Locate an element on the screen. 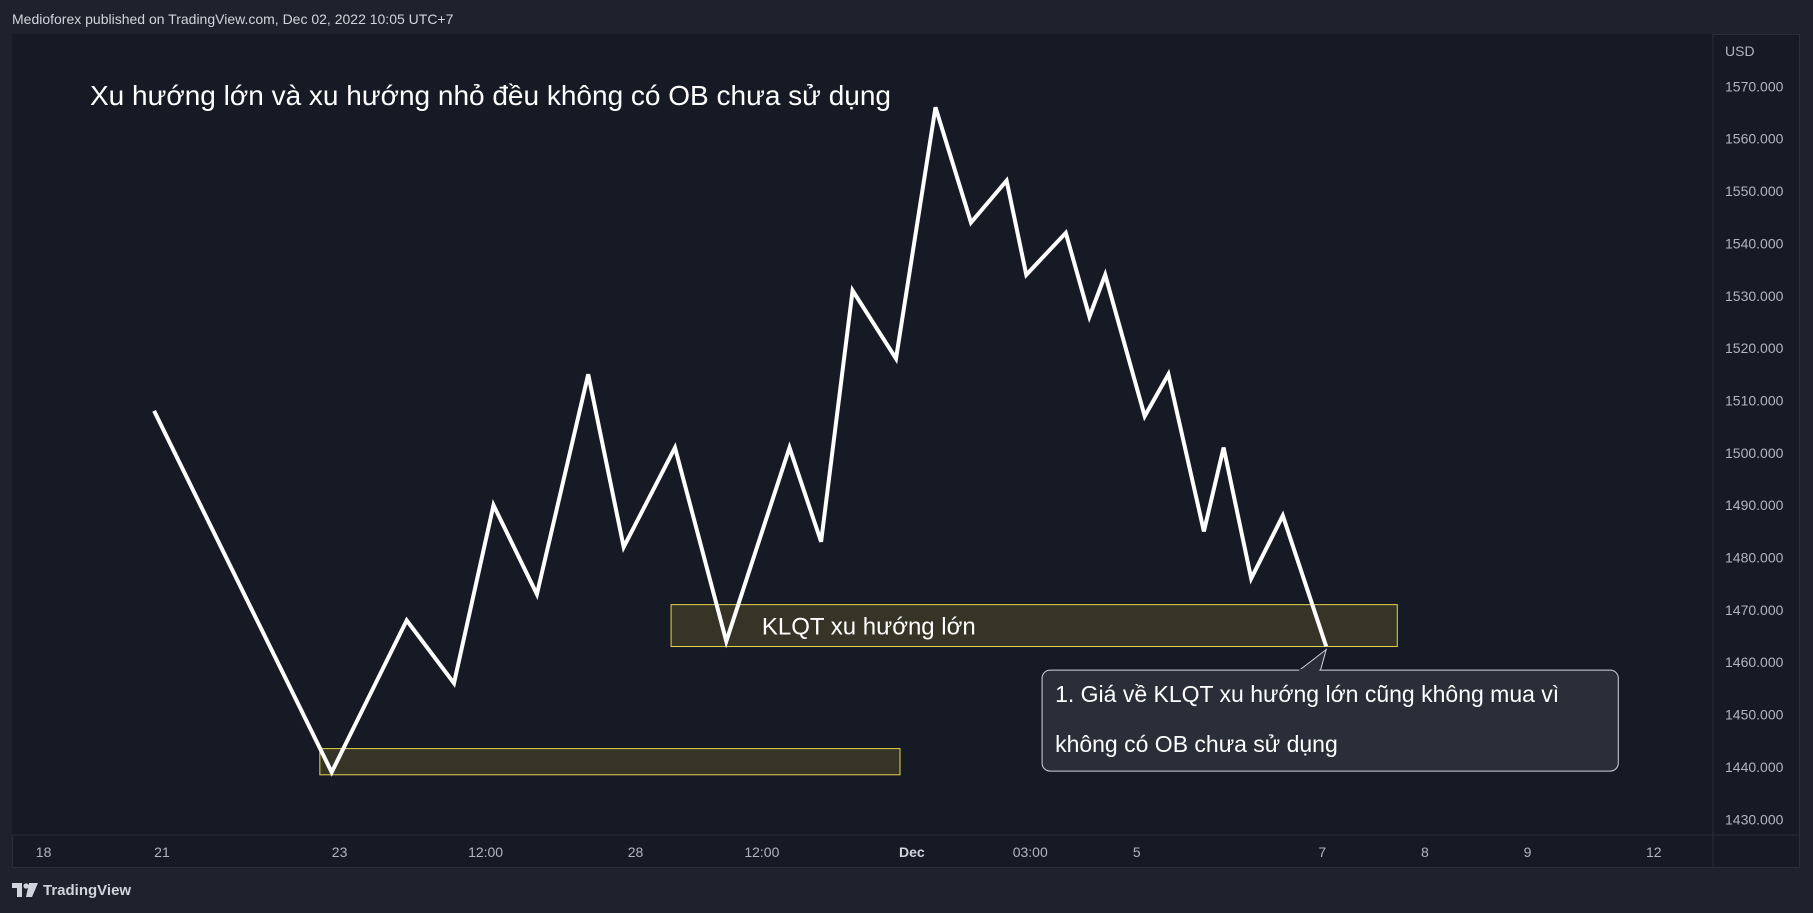 The width and height of the screenshot is (1813, 913). time-tick-label: 18 is located at coordinates (44, 852).